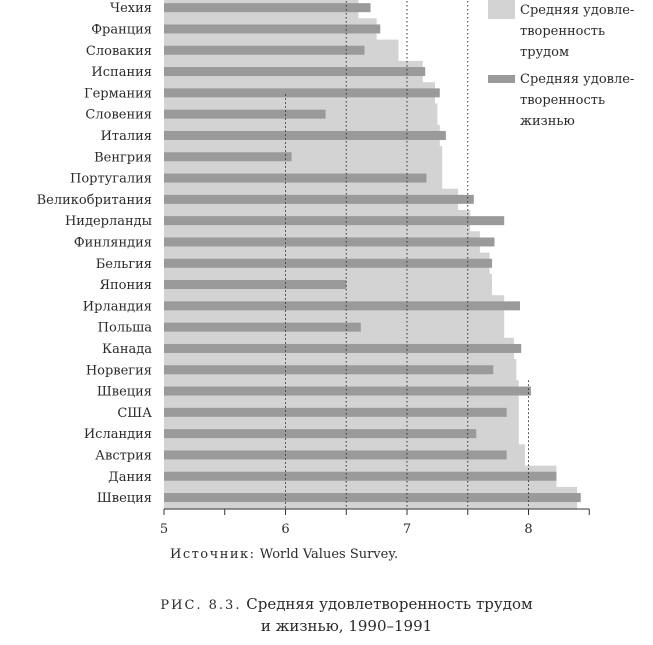 The width and height of the screenshot is (653, 645). What do you see at coordinates (108, 221) in the screenshot?
I see `country-label: Нидерланды` at bounding box center [108, 221].